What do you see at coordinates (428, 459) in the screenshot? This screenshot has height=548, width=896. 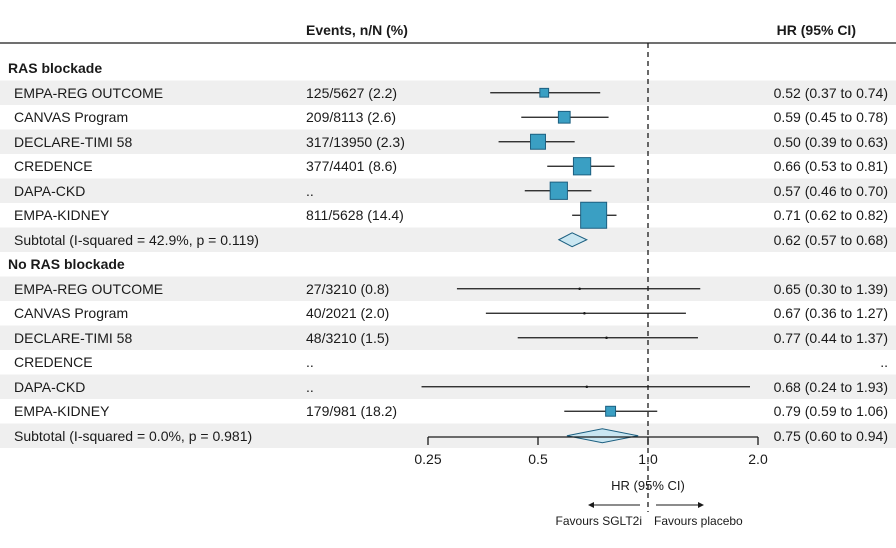 I see `x-tick-label: 0.25` at bounding box center [428, 459].